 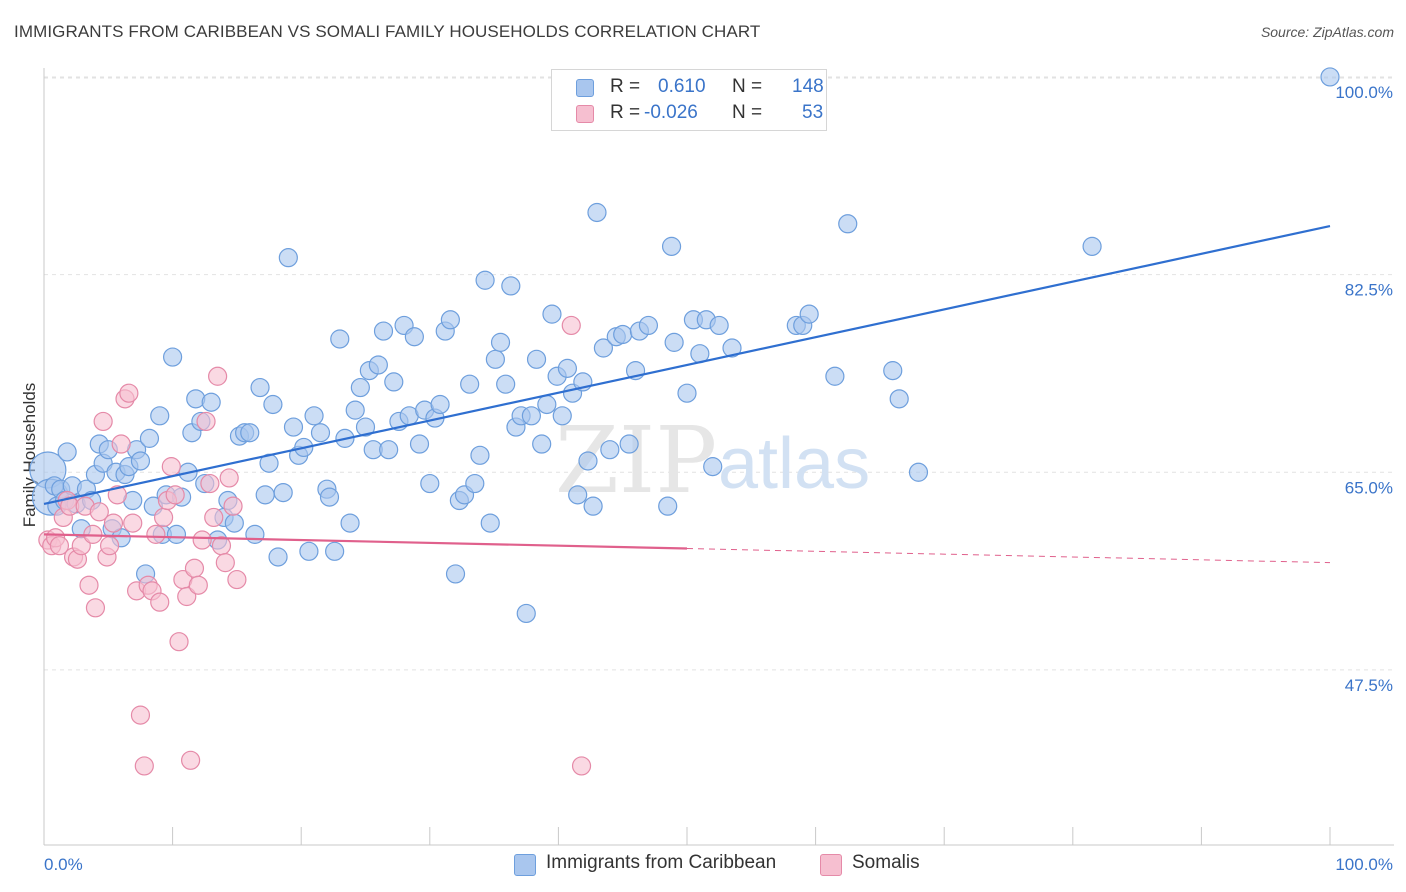 I want to click on legend-r-value: 0.610, so click(x=682, y=86).